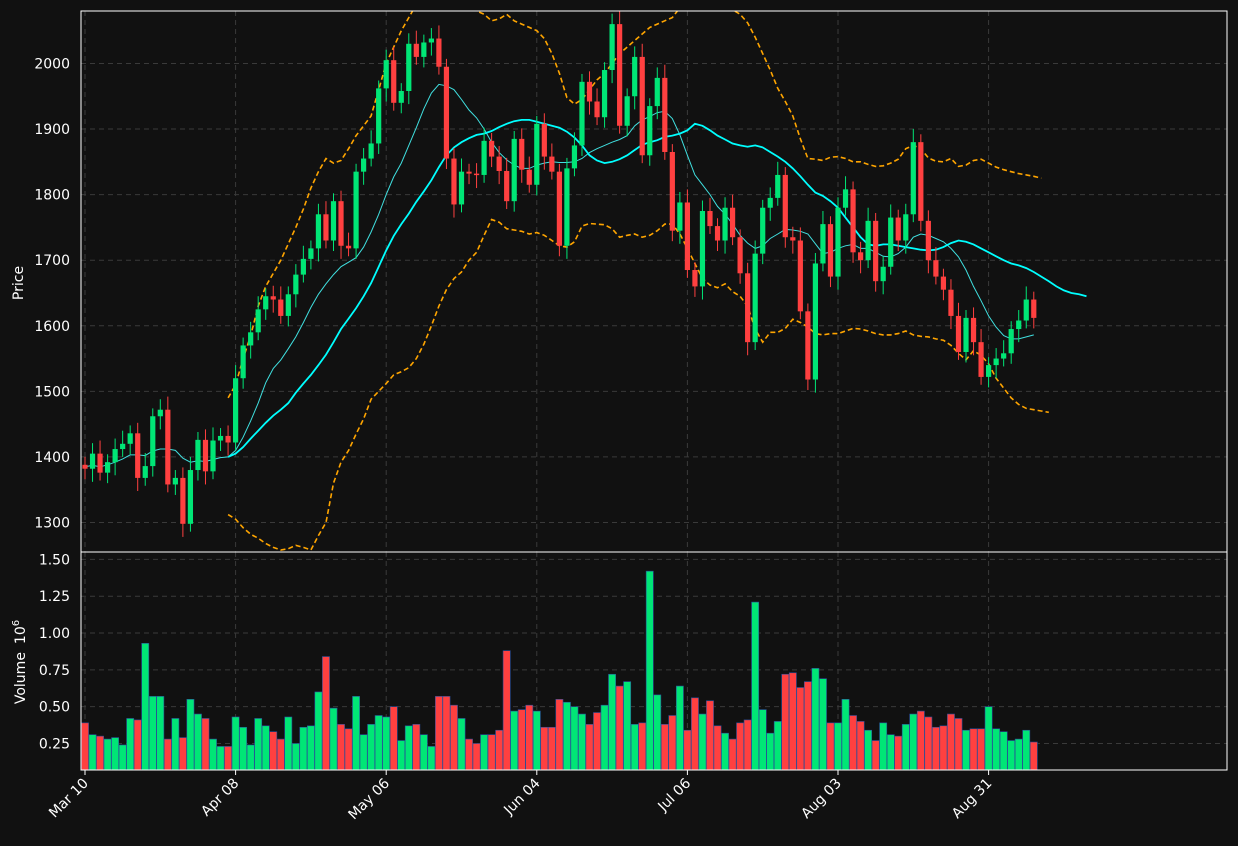  Describe the element at coordinates (19, 283) in the screenshot. I see `price-axis-label: Price` at that location.